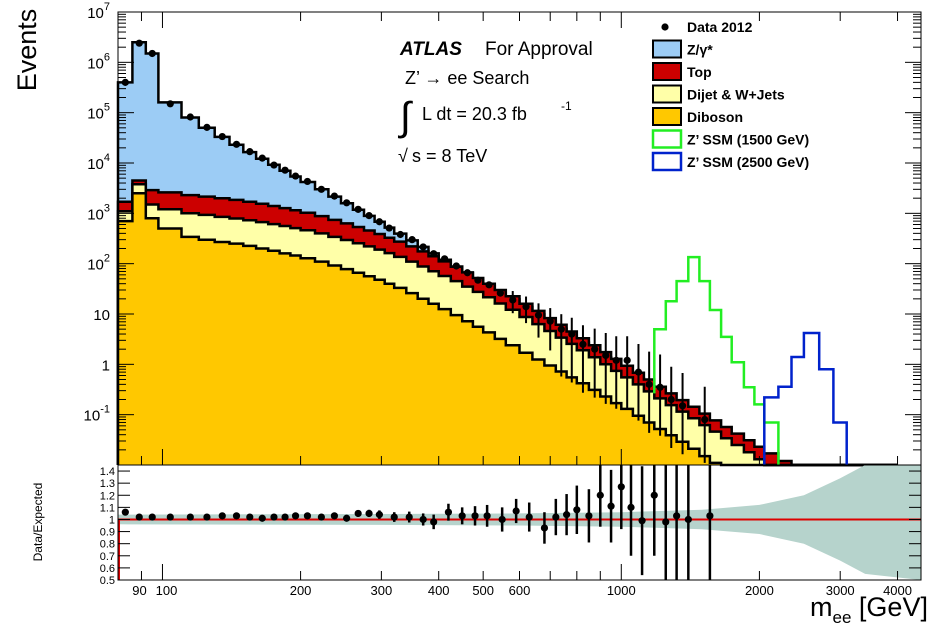 The height and width of the screenshot is (625, 937). What do you see at coordinates (869, 608) in the screenshot?
I see `x-axis-label: mee [GeV]` at bounding box center [869, 608].